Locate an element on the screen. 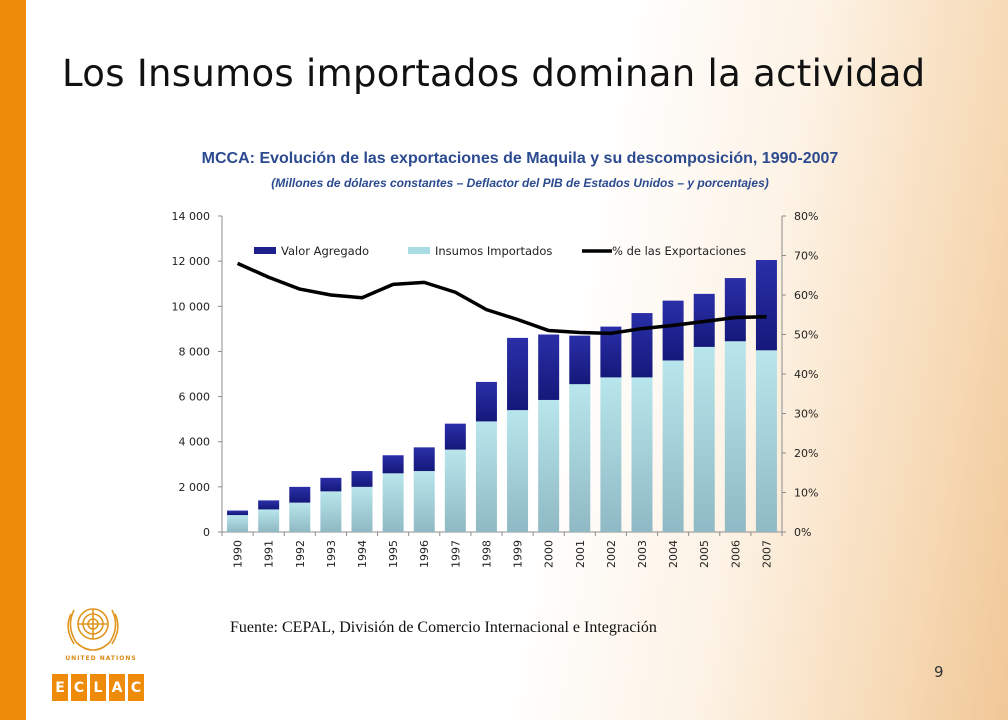  united-nations-emblem-icon is located at coordinates (93, 629).